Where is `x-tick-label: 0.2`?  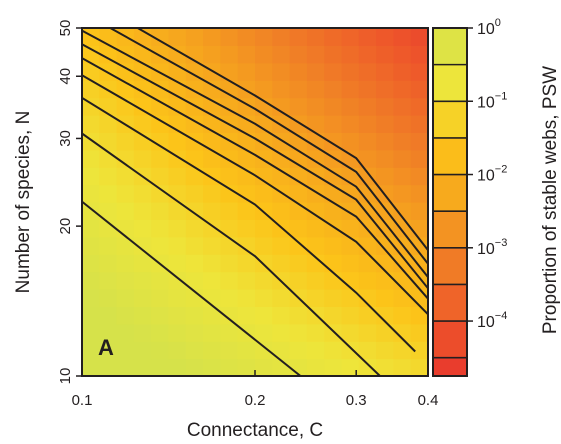 x-tick-label: 0.2 is located at coordinates (255, 400).